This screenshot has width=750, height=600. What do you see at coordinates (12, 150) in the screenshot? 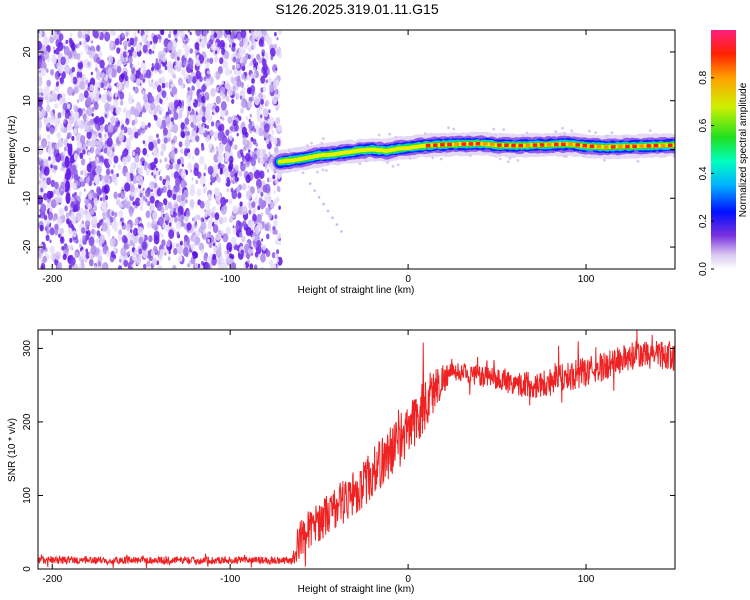
I see `spectrogram-ylabel: Frequency (Hz)` at bounding box center [12, 150].